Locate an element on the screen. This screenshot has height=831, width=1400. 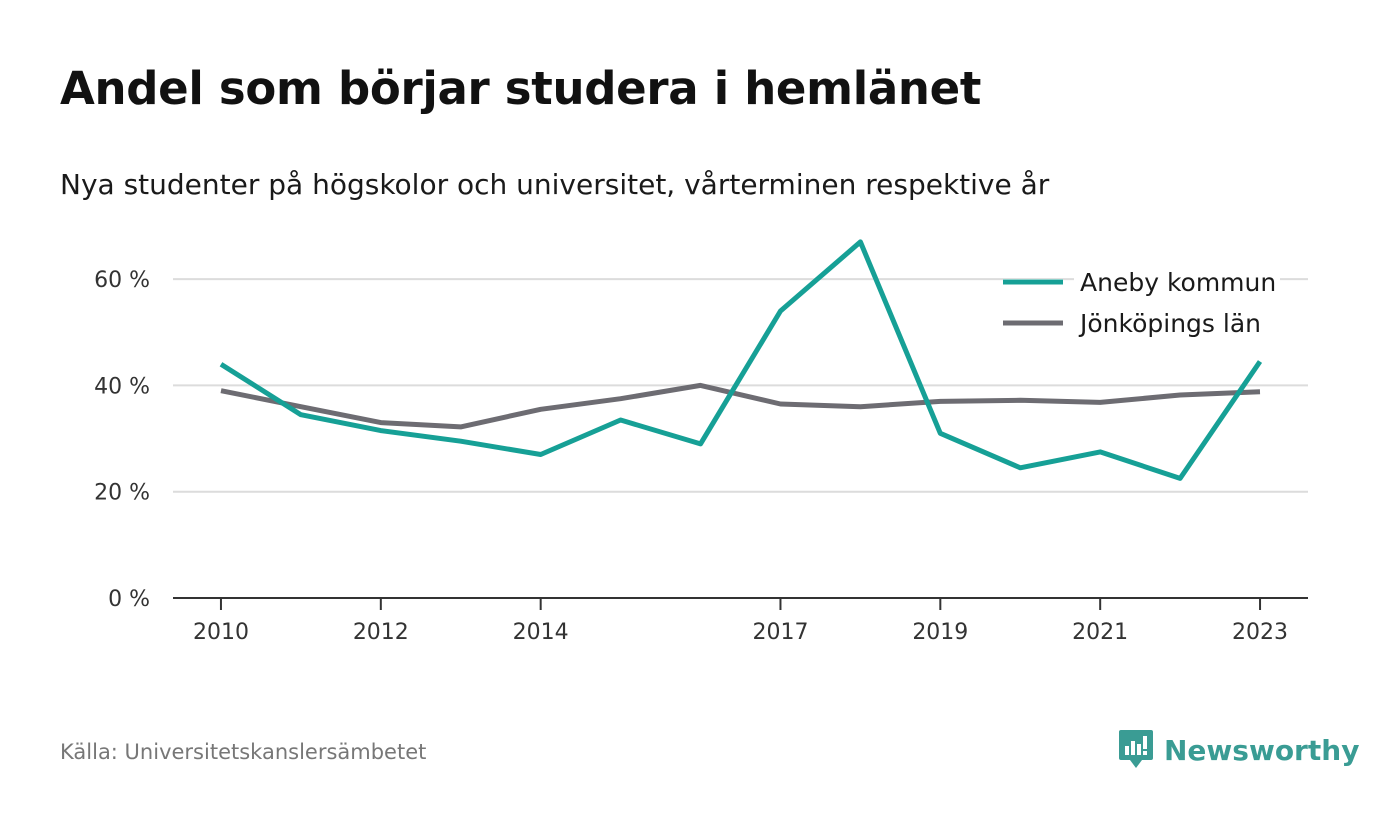
x-tick-label: 2017 is located at coordinates (780, 632).